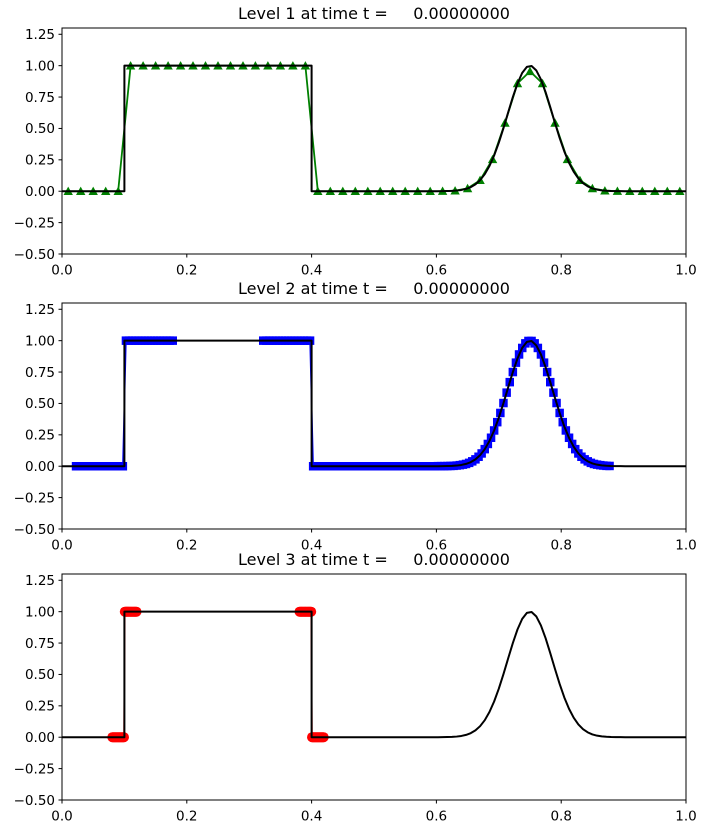 Image resolution: width=703 pixels, height=834 pixels. Describe the element at coordinates (374, 559) in the screenshot. I see `subplot-level-3-title: Level 3 at time t = 0.00000000` at that location.